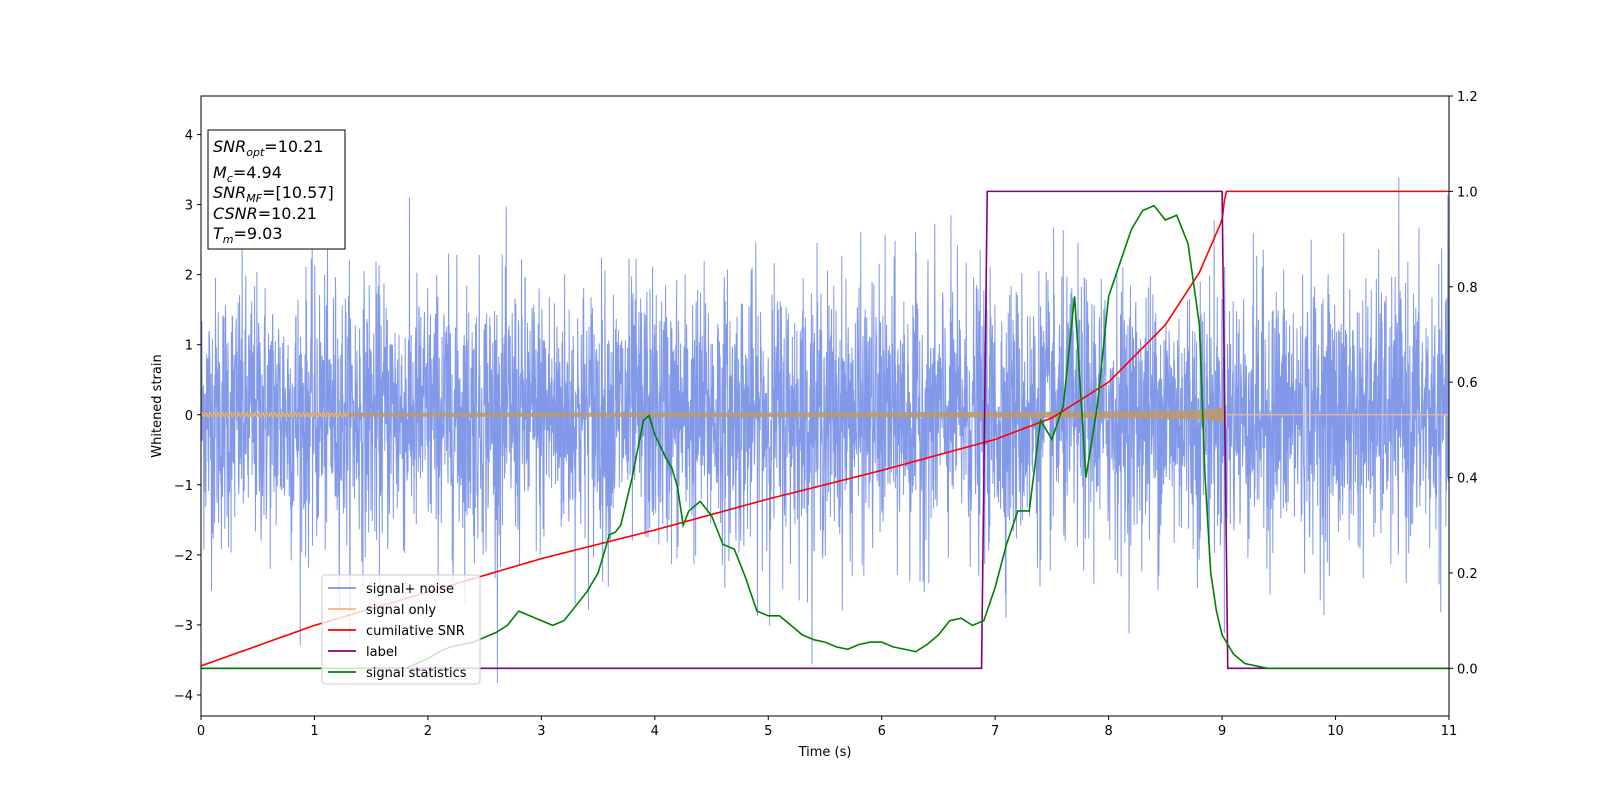 The width and height of the screenshot is (1600, 800). What do you see at coordinates (1222, 731) in the screenshot?
I see `x-tick-label: 9` at bounding box center [1222, 731].